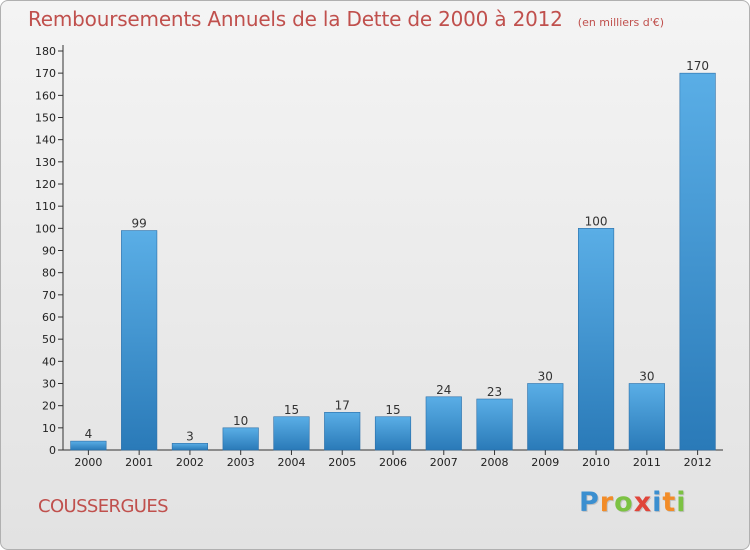  What do you see at coordinates (88, 462) in the screenshot?
I see `x-tick-label: 2000` at bounding box center [88, 462].